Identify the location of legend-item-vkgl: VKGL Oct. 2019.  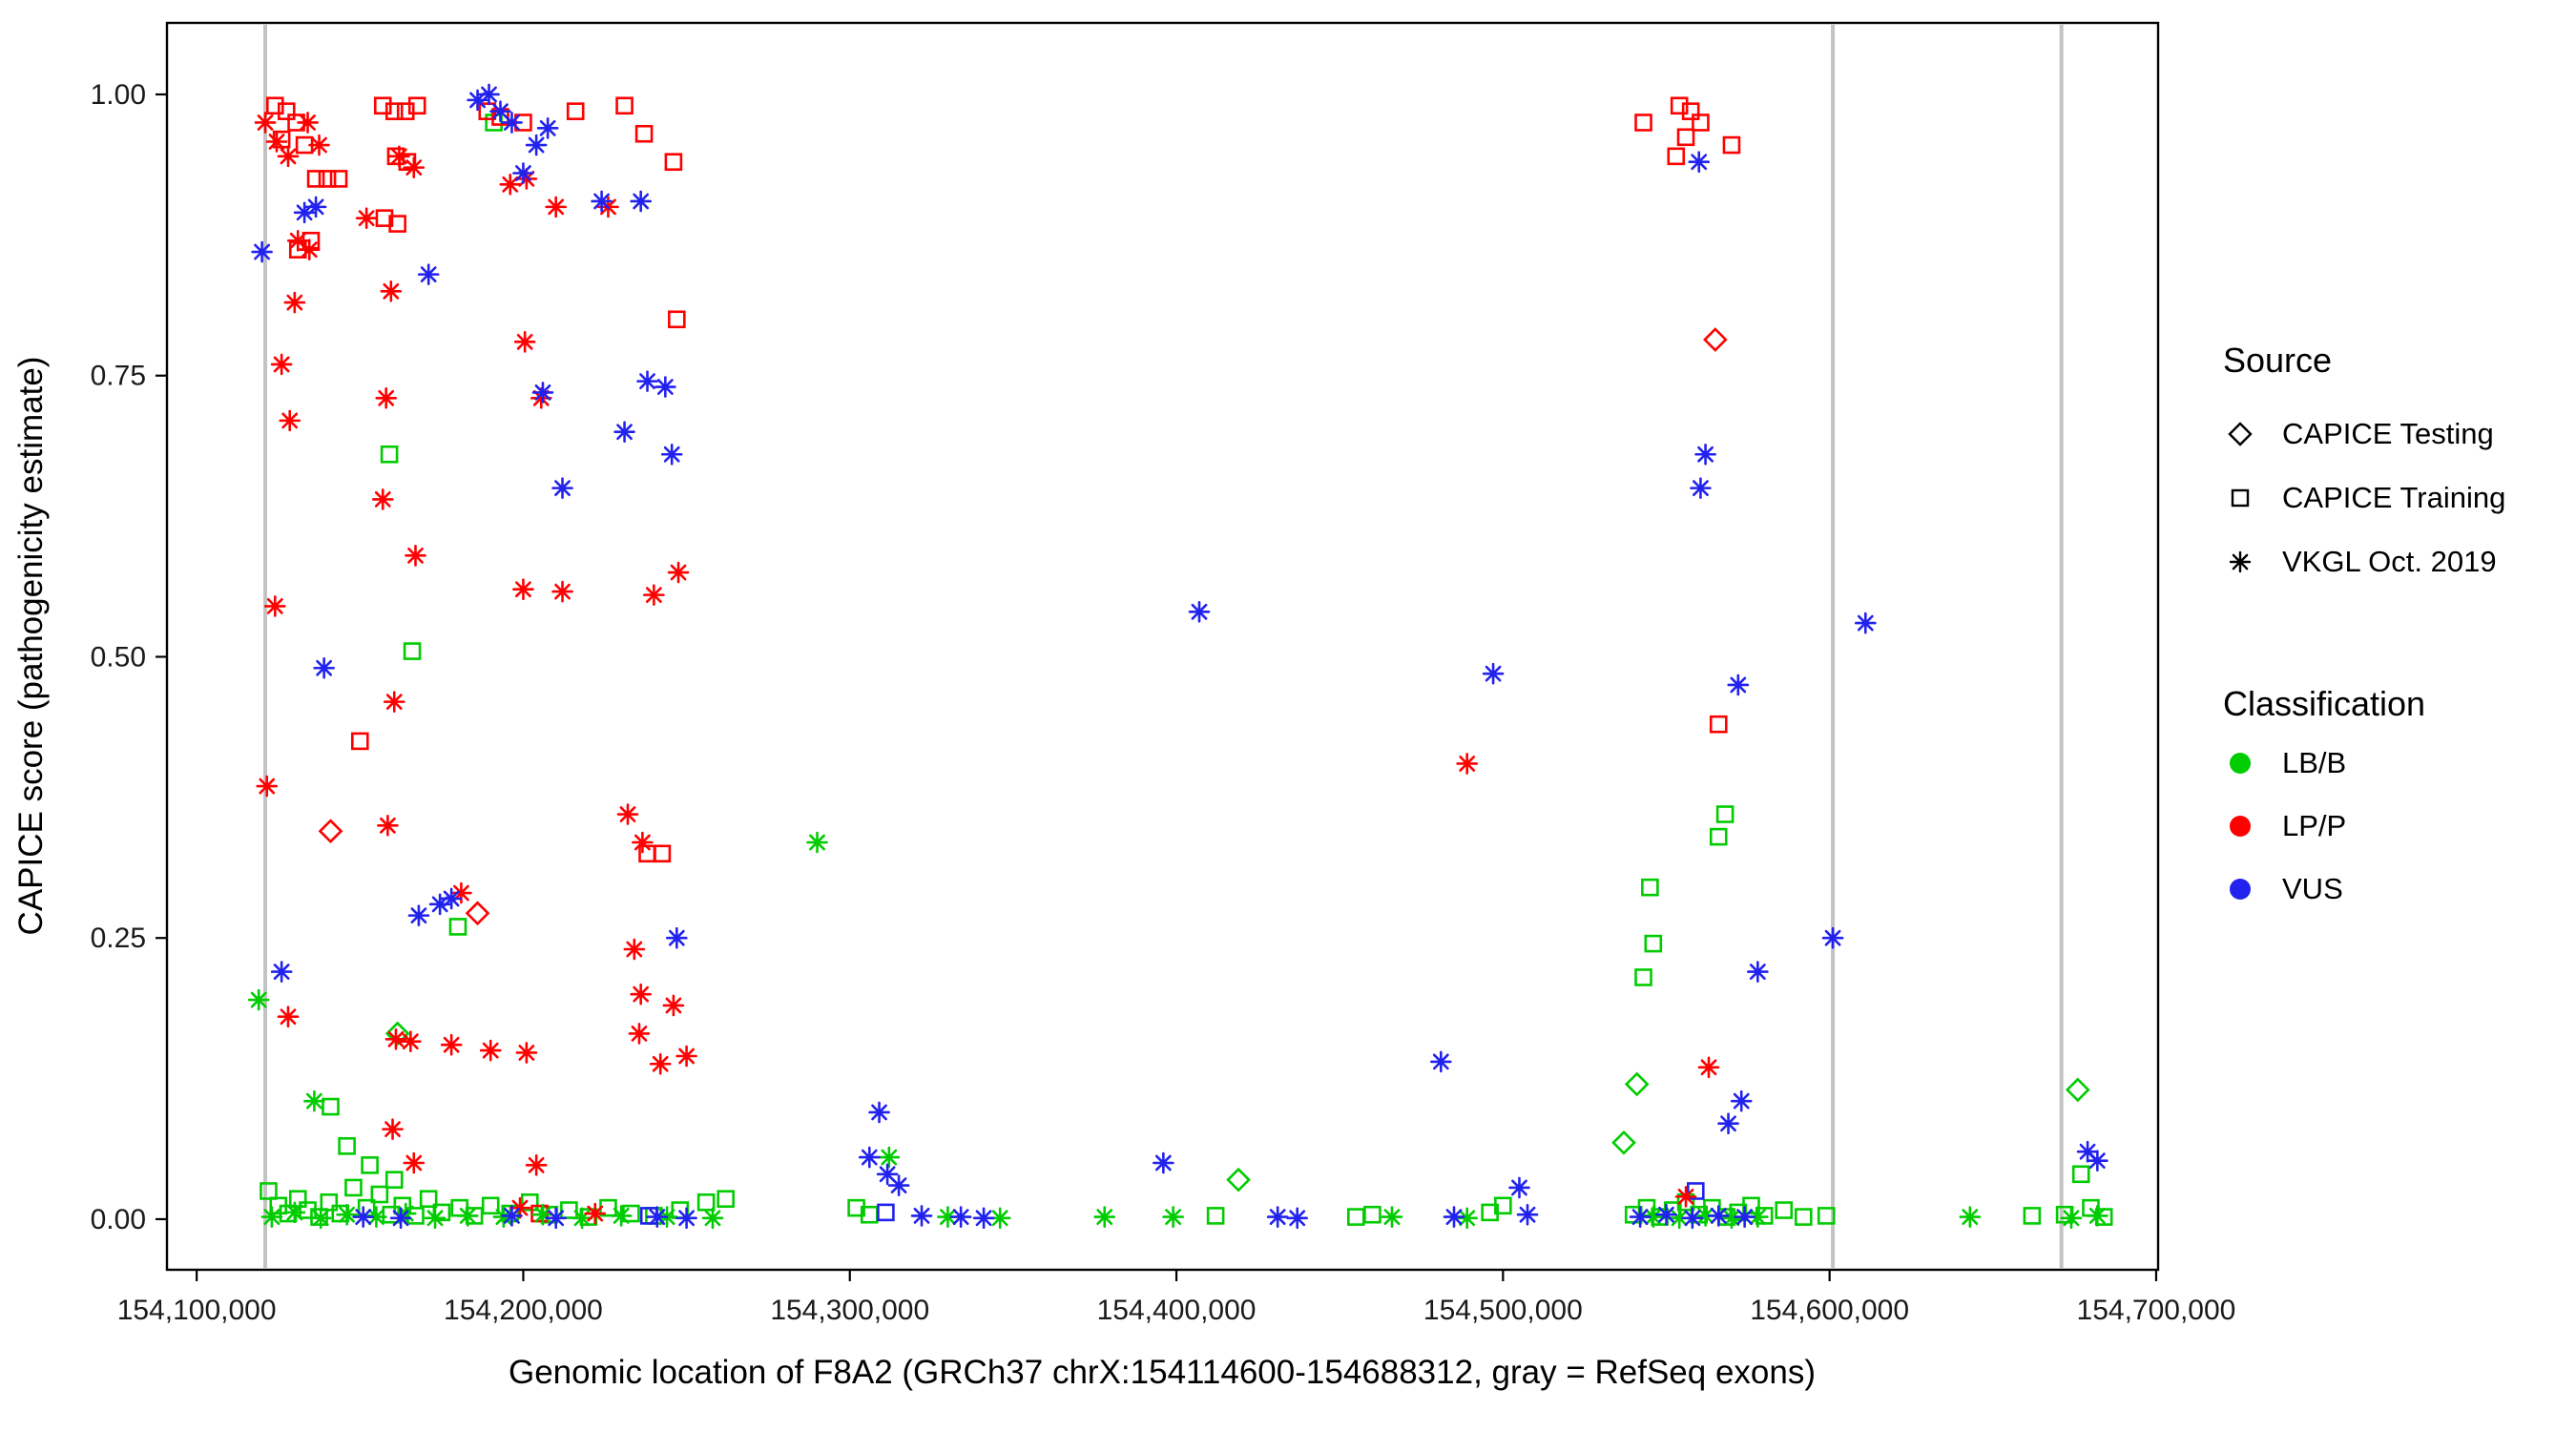
(2389, 561).